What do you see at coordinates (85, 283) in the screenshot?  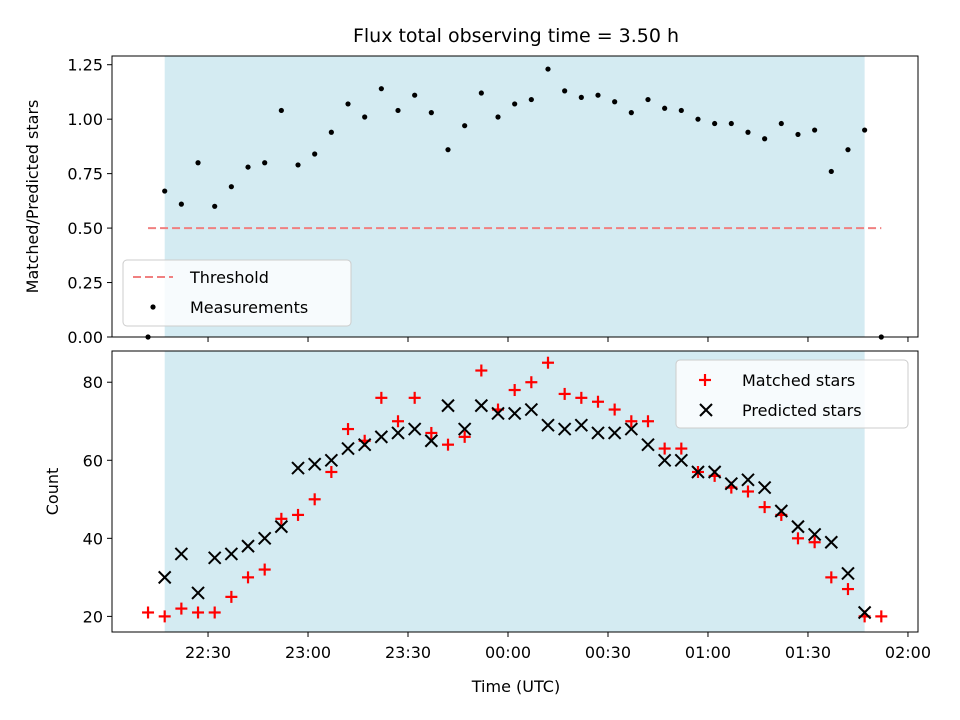 I see `top-y-tick-label: 0.25` at bounding box center [85, 283].